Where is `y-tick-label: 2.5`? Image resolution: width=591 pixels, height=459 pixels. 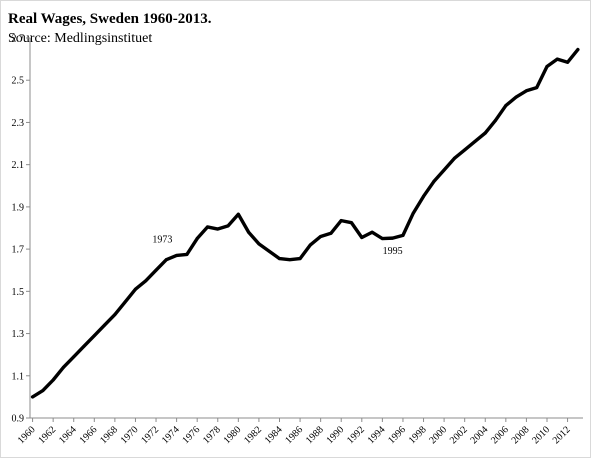 y-tick-label: 2.5 is located at coordinates (18, 81).